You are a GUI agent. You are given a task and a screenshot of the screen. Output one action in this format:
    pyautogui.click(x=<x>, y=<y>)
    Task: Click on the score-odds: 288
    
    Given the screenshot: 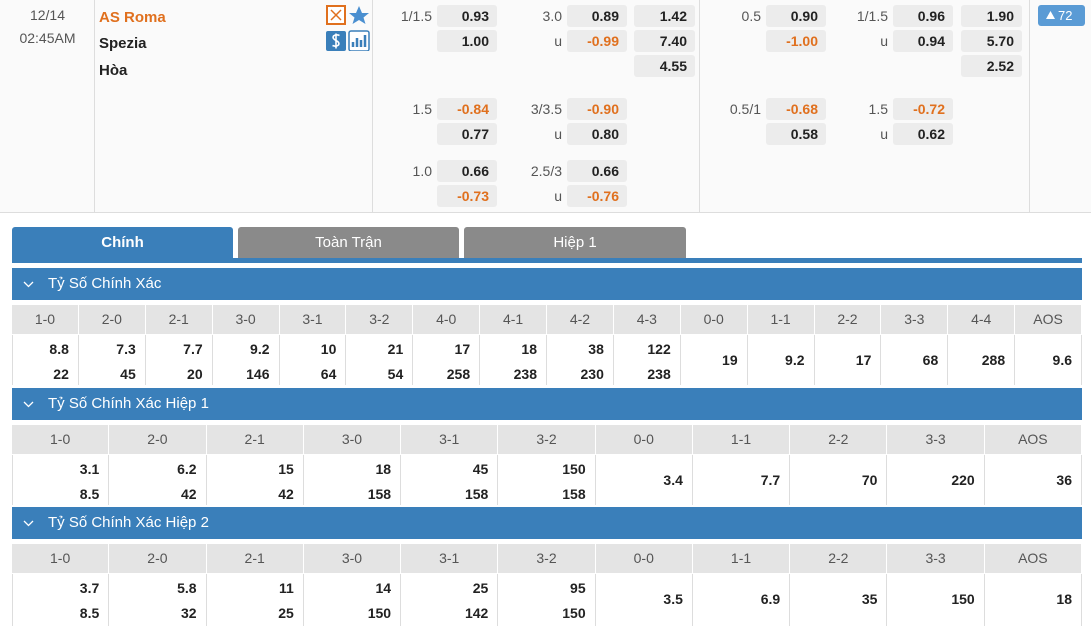 What is the action you would take?
    pyautogui.click(x=993, y=360)
    